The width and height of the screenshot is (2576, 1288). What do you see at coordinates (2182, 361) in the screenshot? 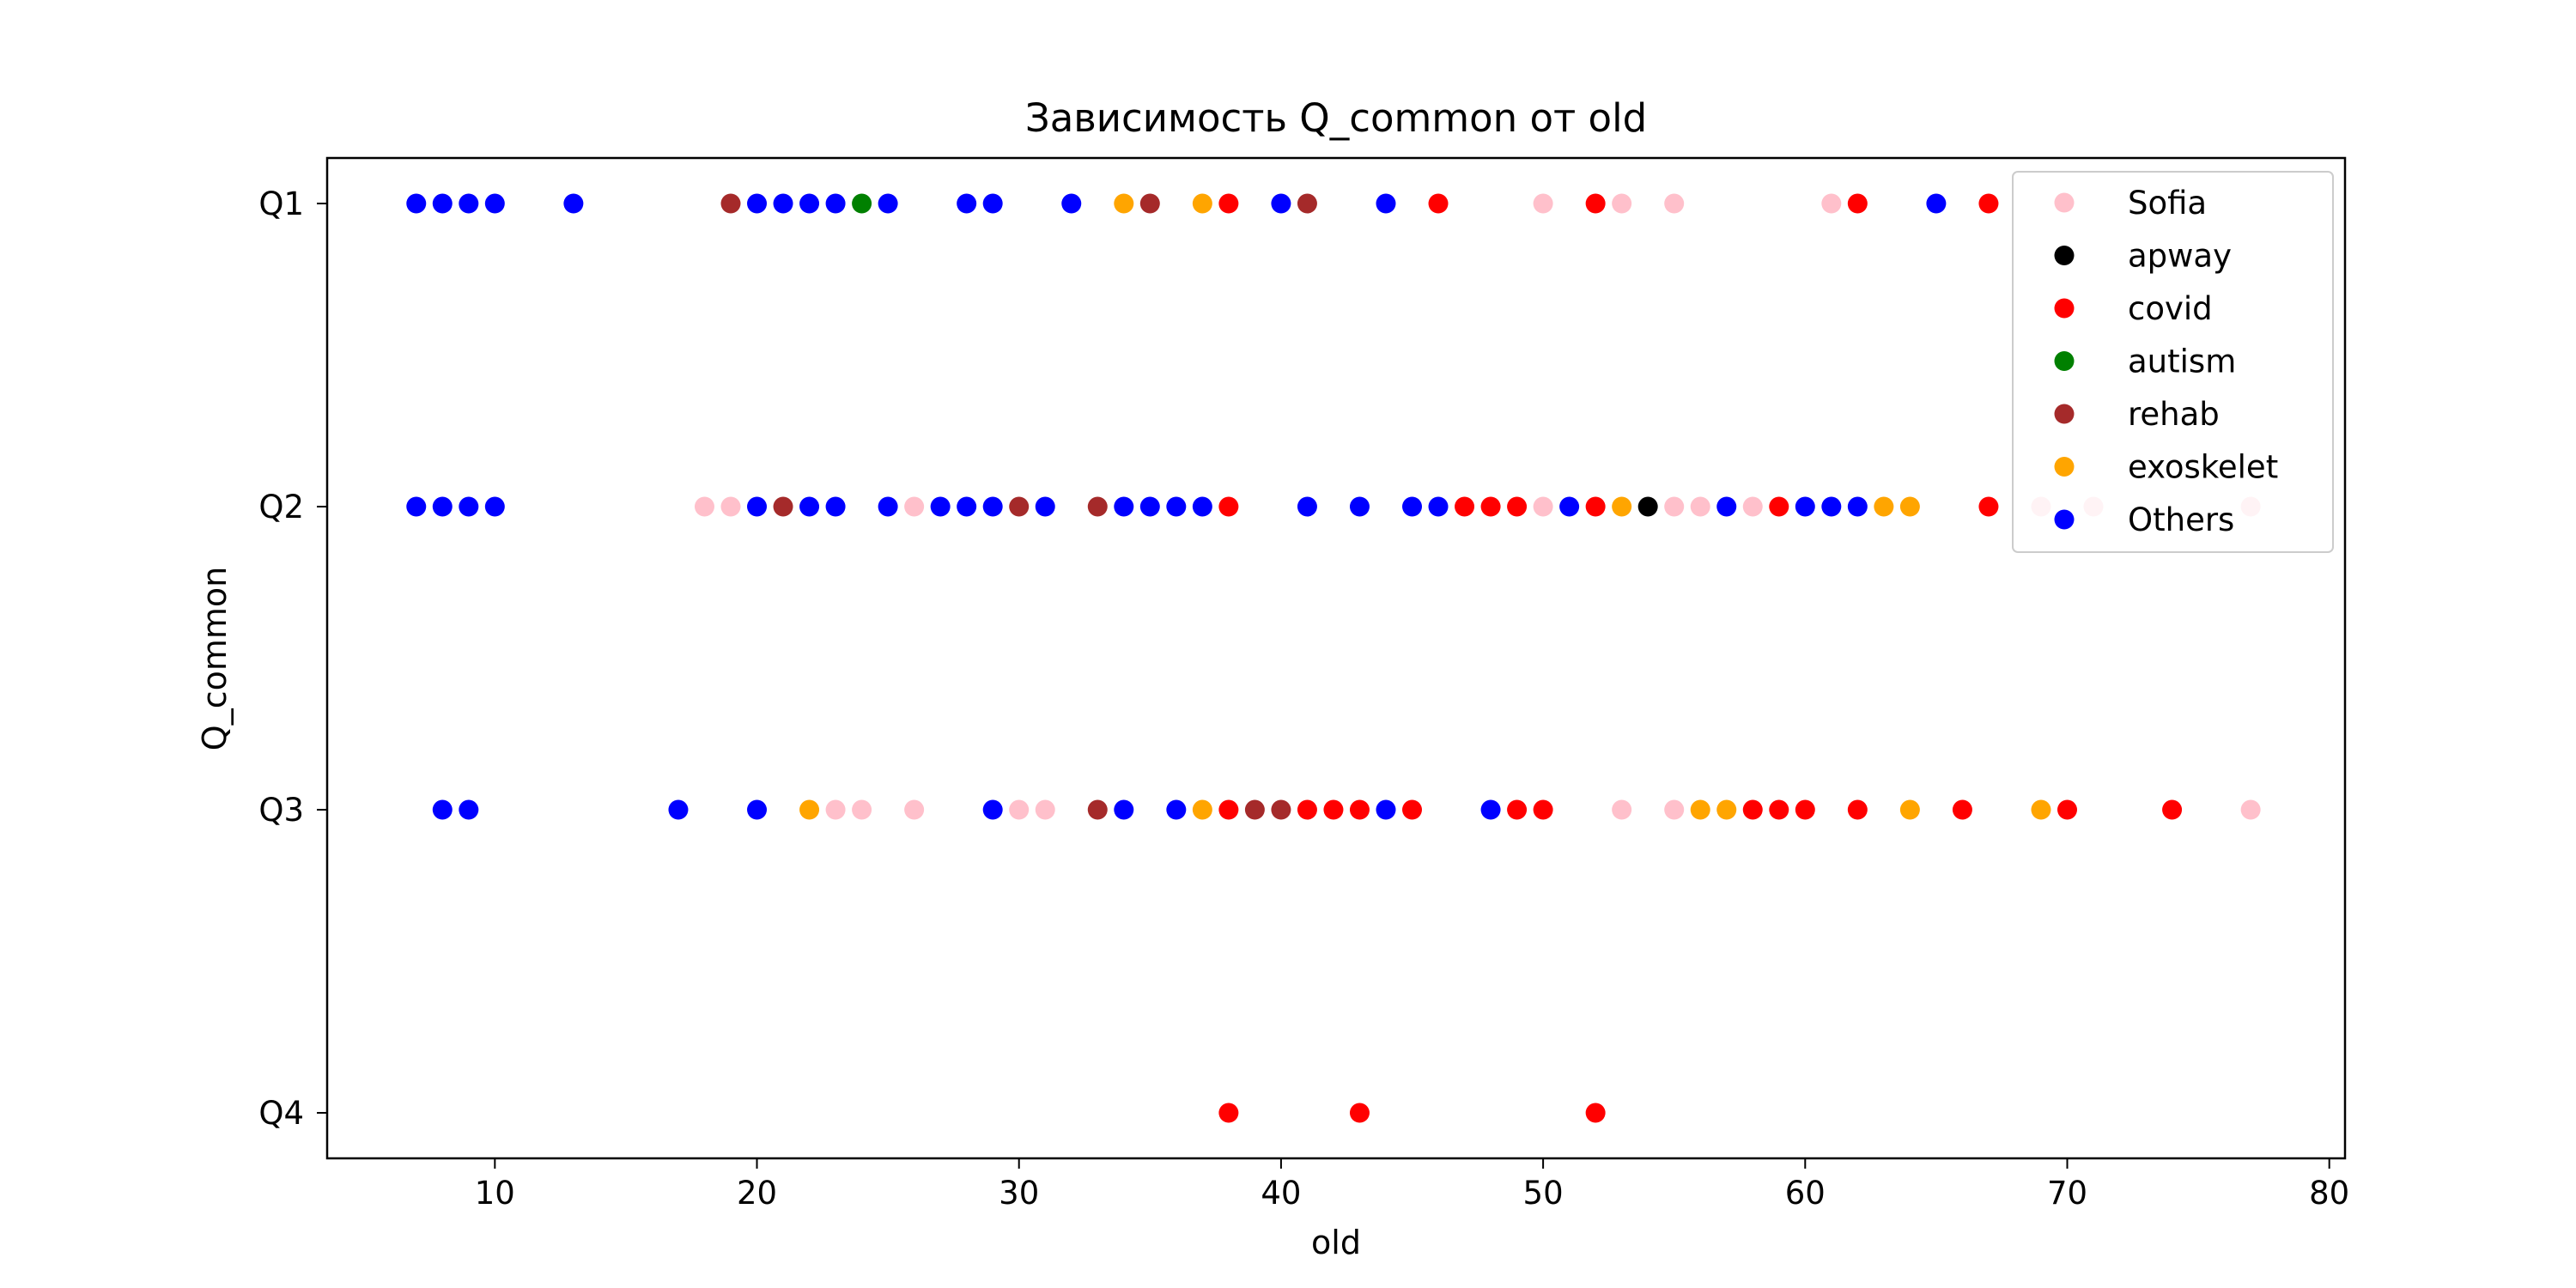
I see `legend-label: autism` at bounding box center [2182, 361].